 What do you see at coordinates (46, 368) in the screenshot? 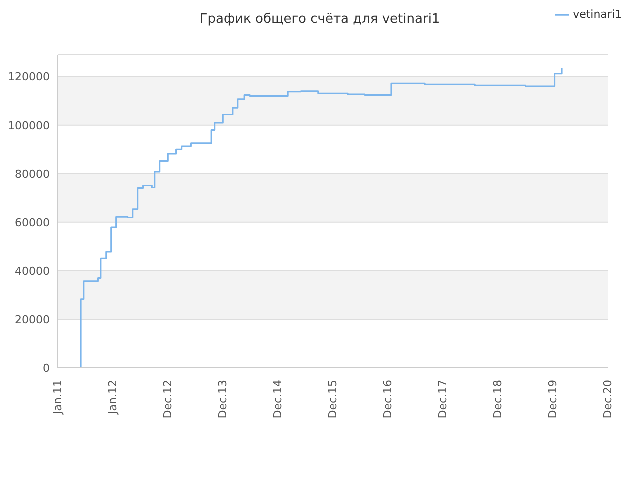
I see `y-tick-label: 0` at bounding box center [46, 368].